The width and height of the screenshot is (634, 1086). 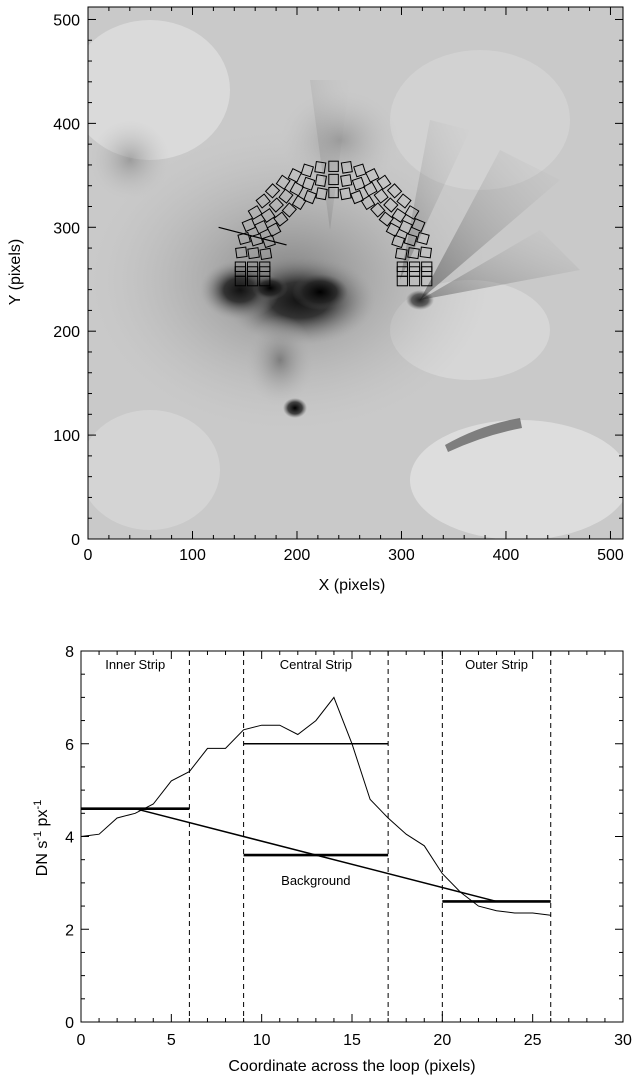 I want to click on x-tick-label: 400, so click(x=506, y=555).